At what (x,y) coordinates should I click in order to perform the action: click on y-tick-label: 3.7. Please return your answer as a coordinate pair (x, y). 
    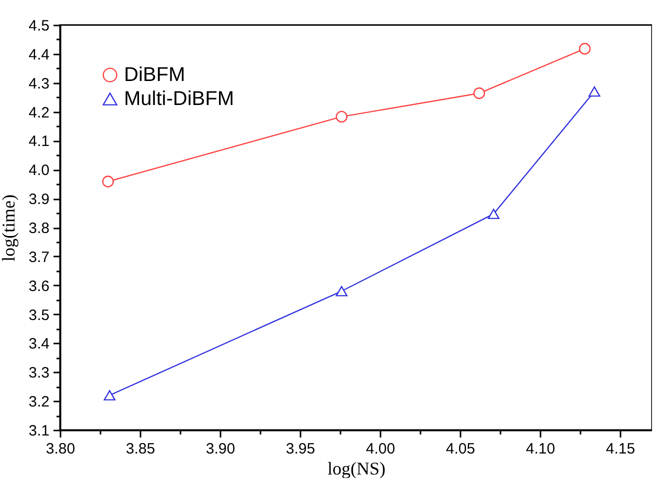
    Looking at the image, I should click on (39, 257).